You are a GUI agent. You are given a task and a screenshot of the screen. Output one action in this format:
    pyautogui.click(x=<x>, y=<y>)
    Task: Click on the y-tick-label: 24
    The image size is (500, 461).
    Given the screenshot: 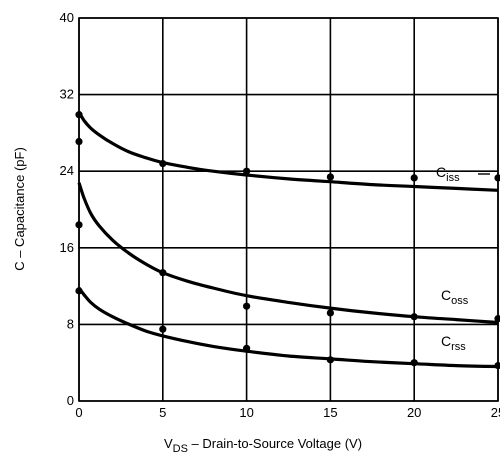 What is the action you would take?
    pyautogui.click(x=67, y=170)
    